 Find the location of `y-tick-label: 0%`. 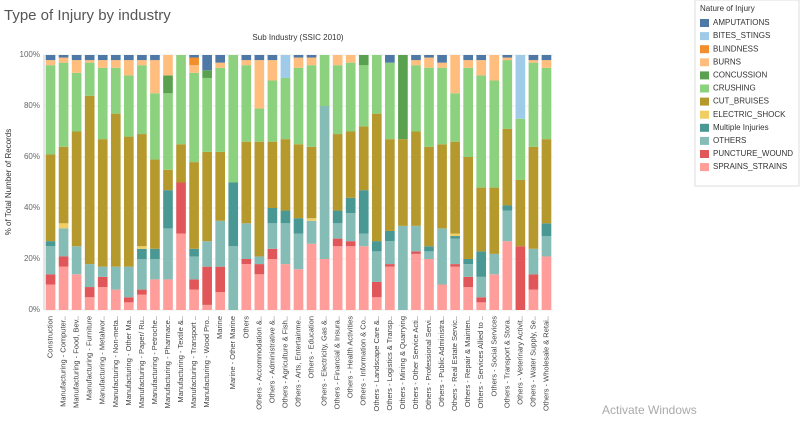

y-tick-label: 0% is located at coordinates (34, 309).